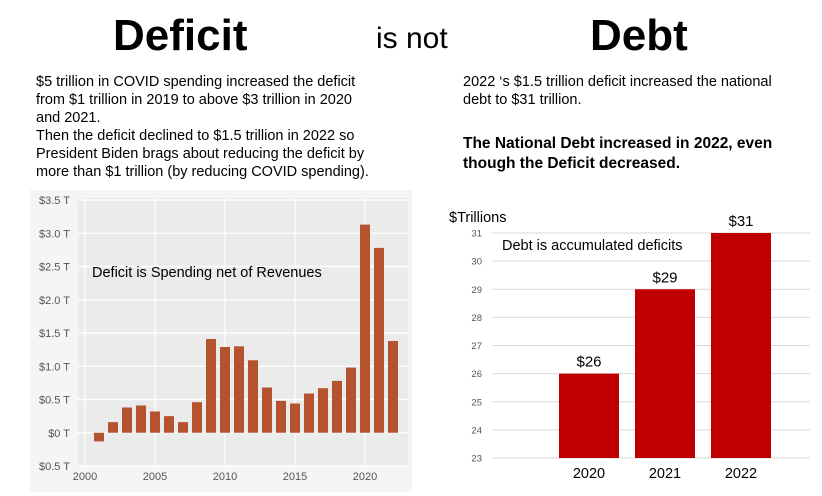  Describe the element at coordinates (85, 477) in the screenshot. I see `deficit-xtick-label: 2000` at that location.